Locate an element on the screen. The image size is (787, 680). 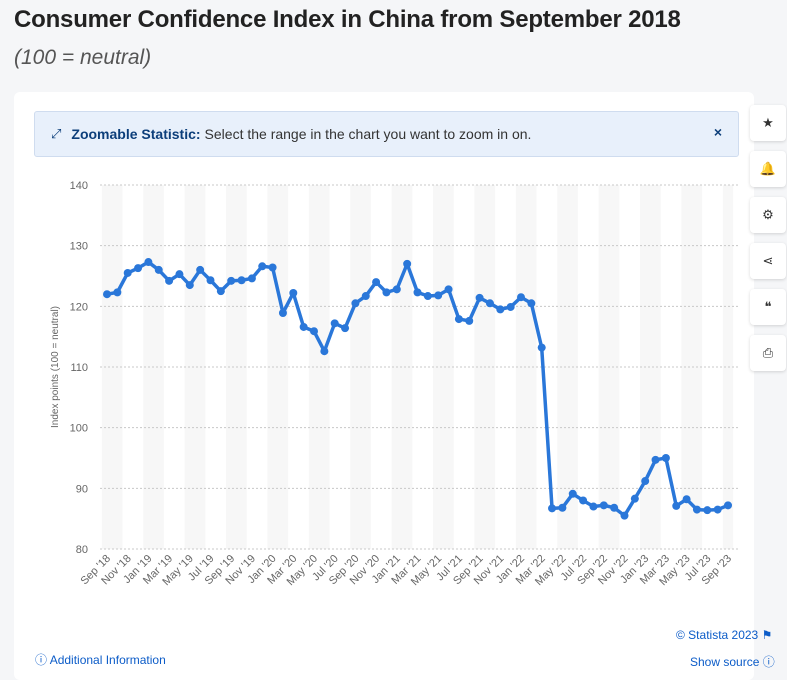
print-button: ⎙ is located at coordinates (768, 353).